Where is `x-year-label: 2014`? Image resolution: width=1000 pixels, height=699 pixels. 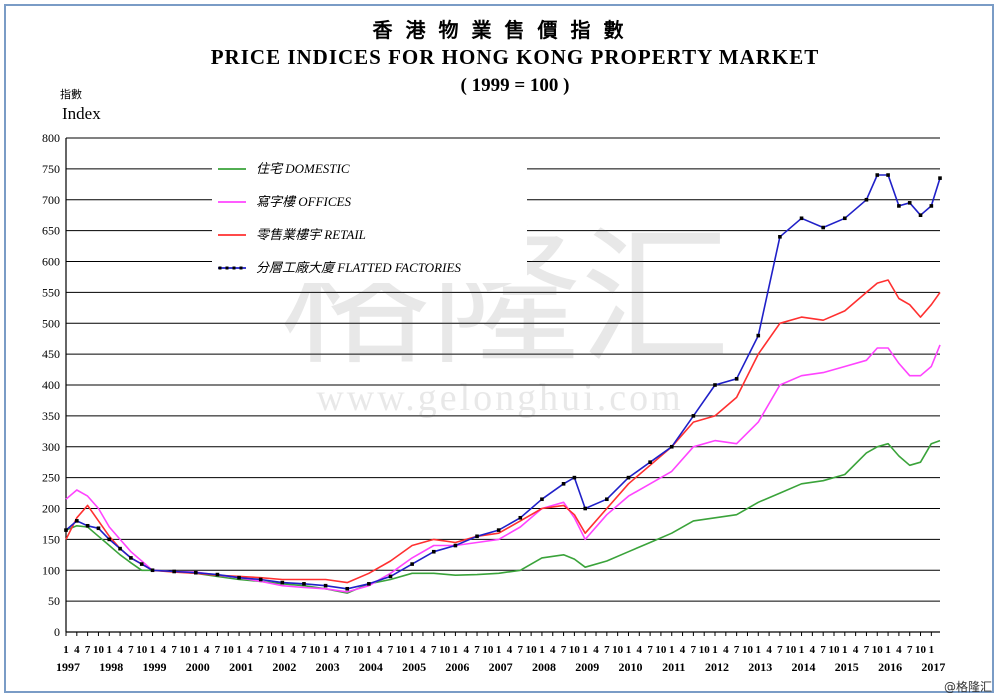
x-year-label: 2014 is located at coordinates (804, 667).